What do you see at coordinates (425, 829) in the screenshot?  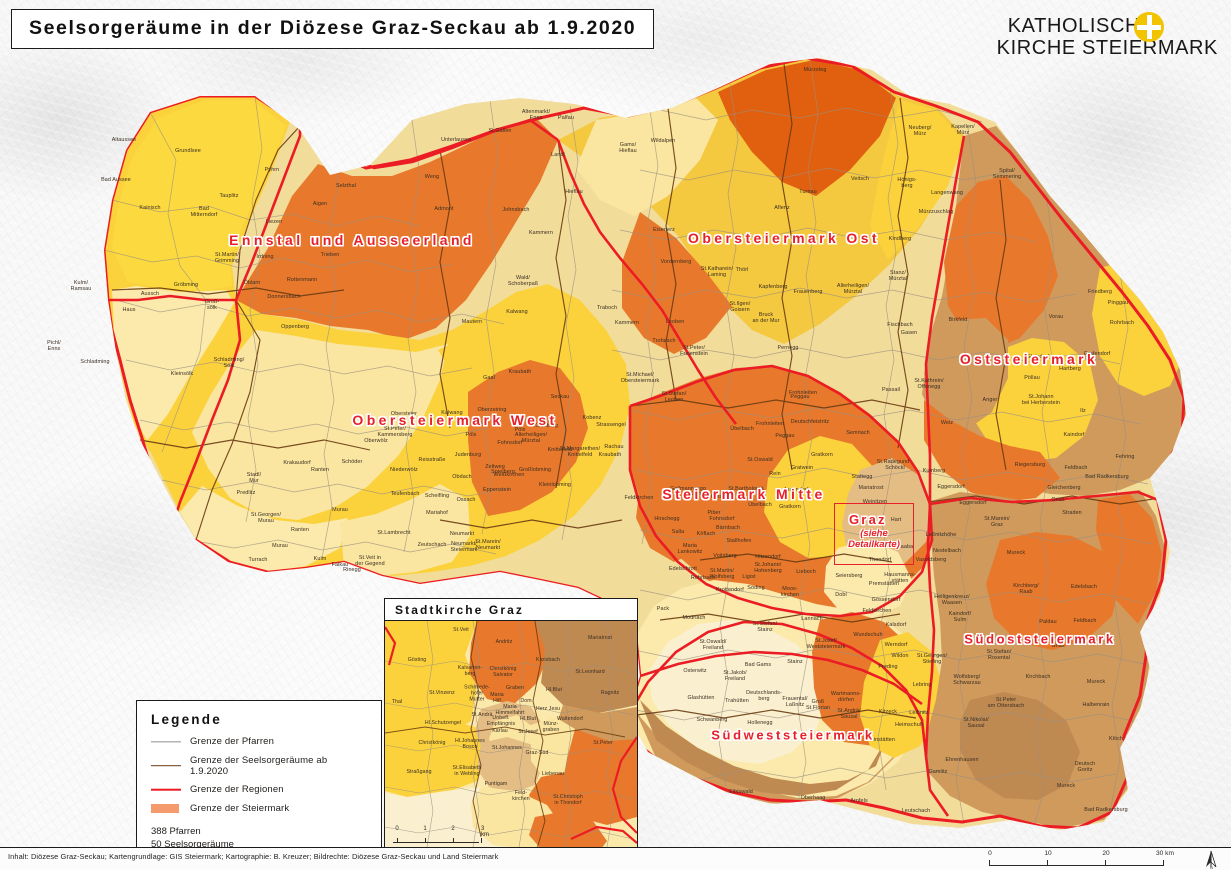 I see `inset-tick-1: 1` at bounding box center [425, 829].